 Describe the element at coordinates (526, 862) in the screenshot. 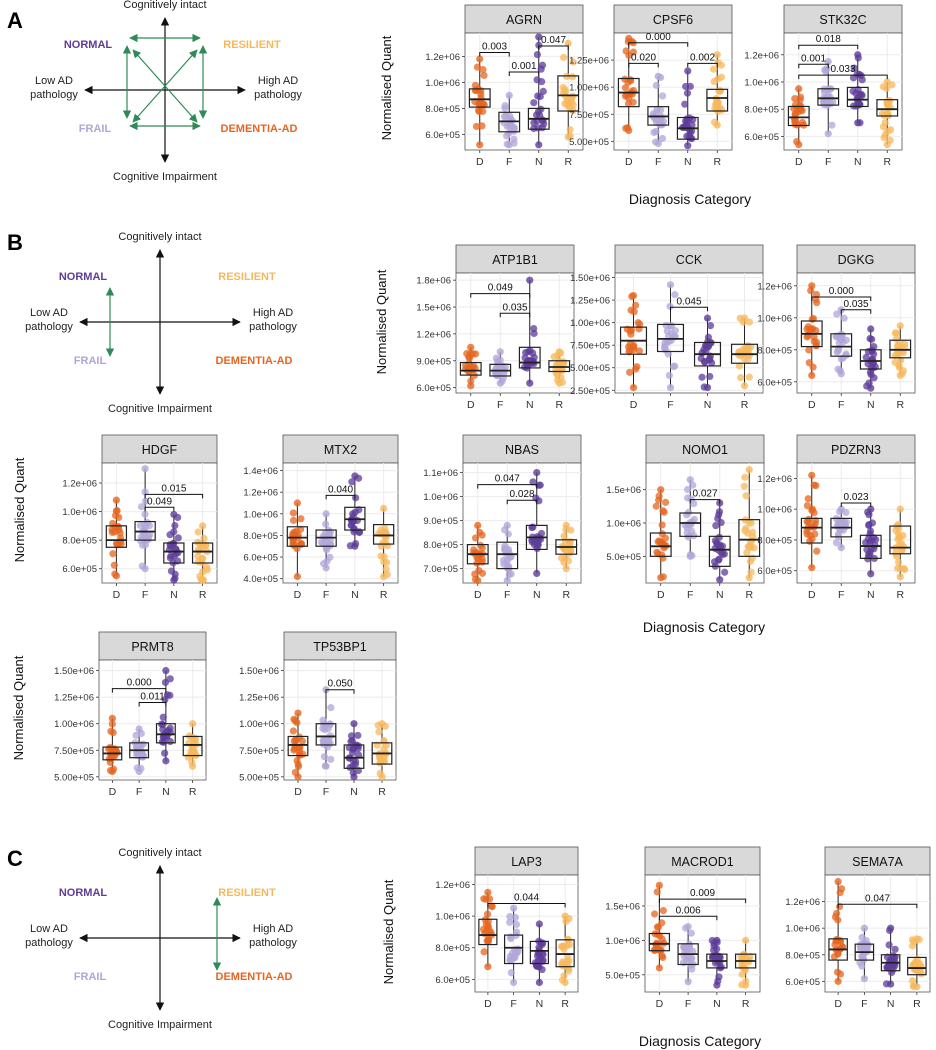

I see `facet-title: LAP3` at that location.